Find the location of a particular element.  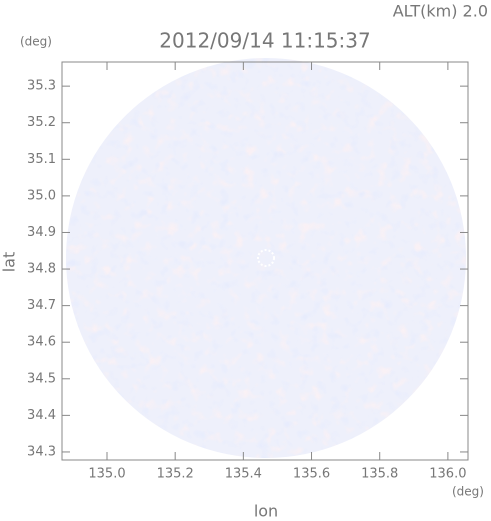

x-unit: (deg) is located at coordinates (468, 492).